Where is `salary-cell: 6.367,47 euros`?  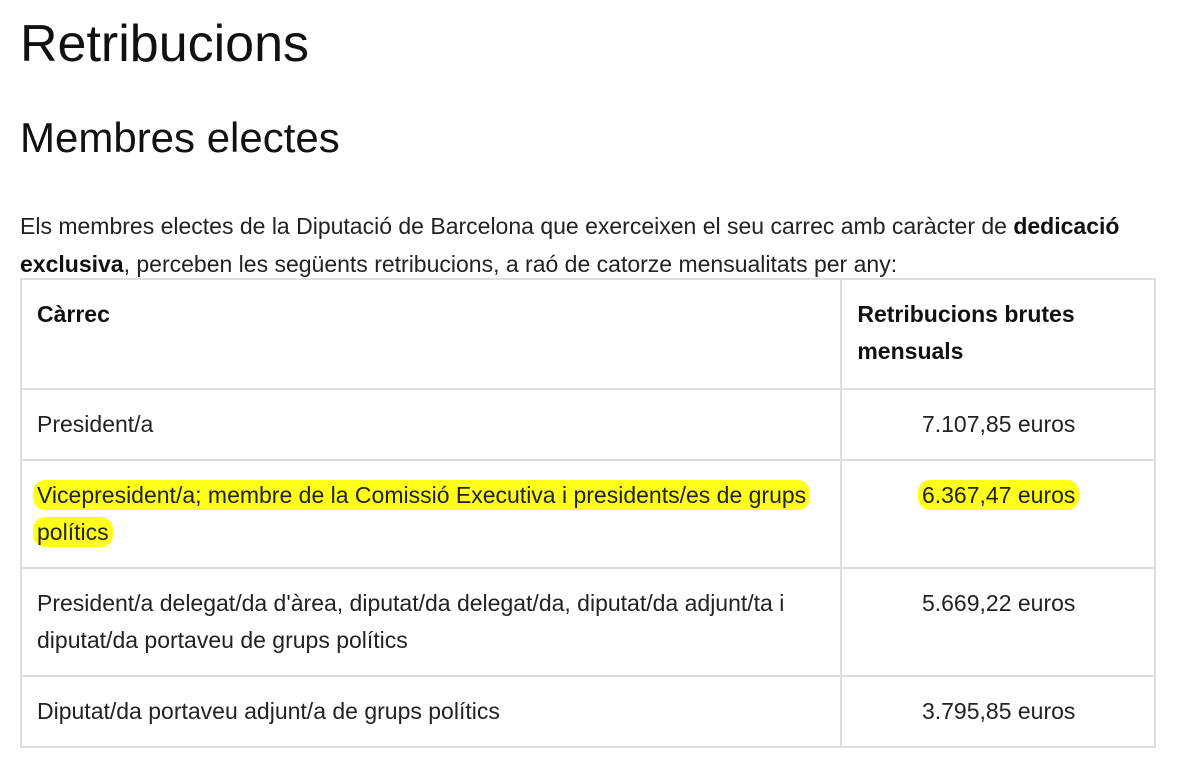 salary-cell: 6.367,47 euros is located at coordinates (998, 514).